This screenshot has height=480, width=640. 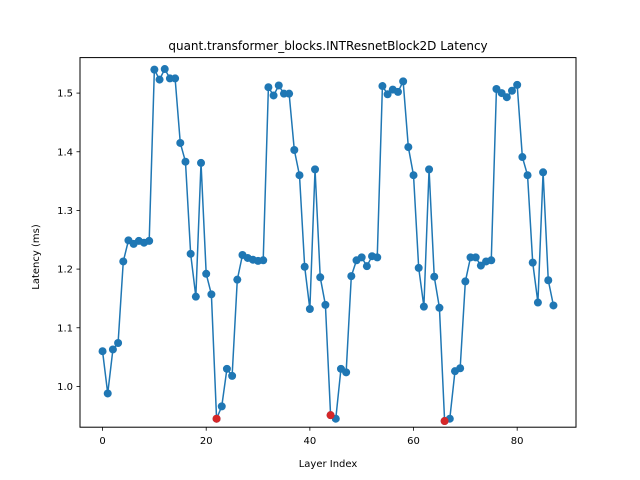 What do you see at coordinates (68, 241) in the screenshot?
I see `y-axis-ticks: 1.0 1.1 1.2 1.3 1.4 1.5` at bounding box center [68, 241].